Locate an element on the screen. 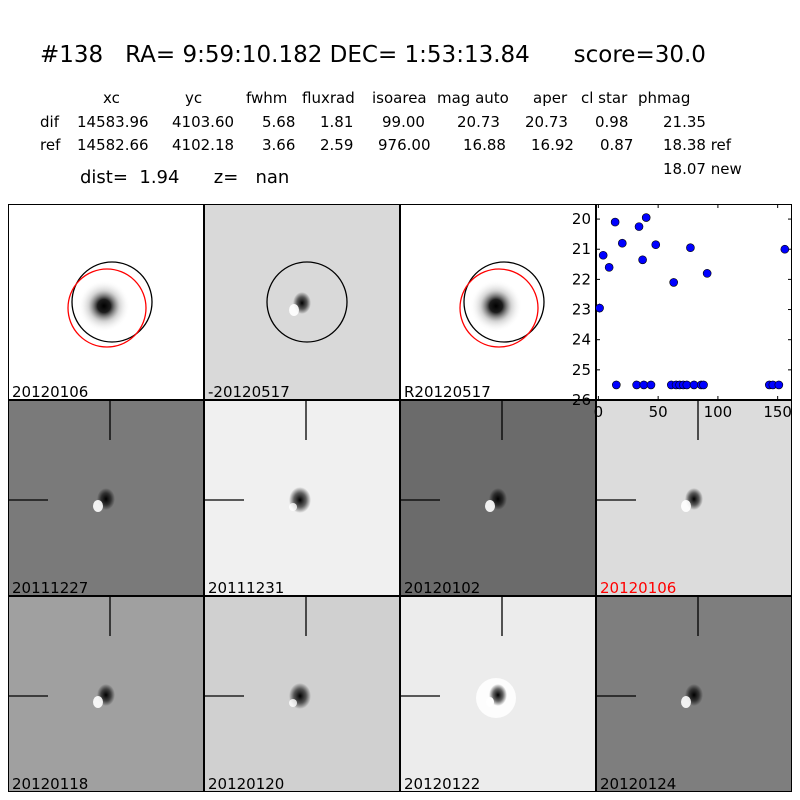 The height and width of the screenshot is (800, 800). col-header-mag-auto: mag auto is located at coordinates (473, 98).